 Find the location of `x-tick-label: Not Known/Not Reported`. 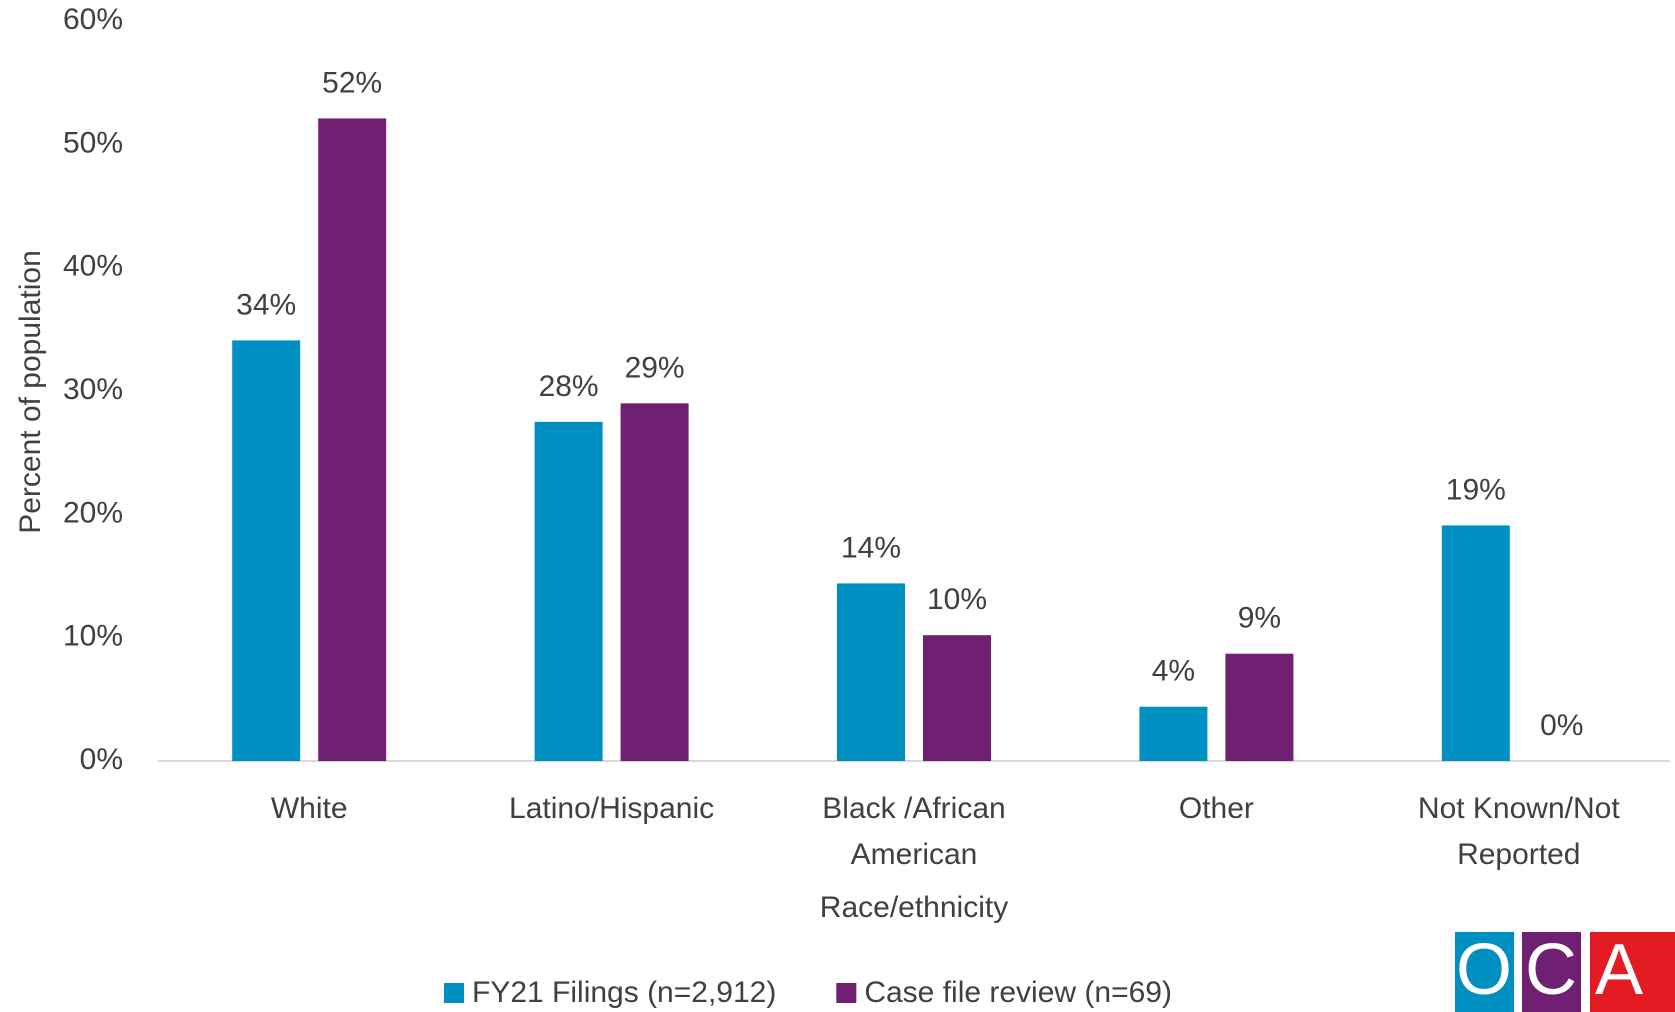

x-tick-label: Not Known/Not Reported is located at coordinates (1518, 831).